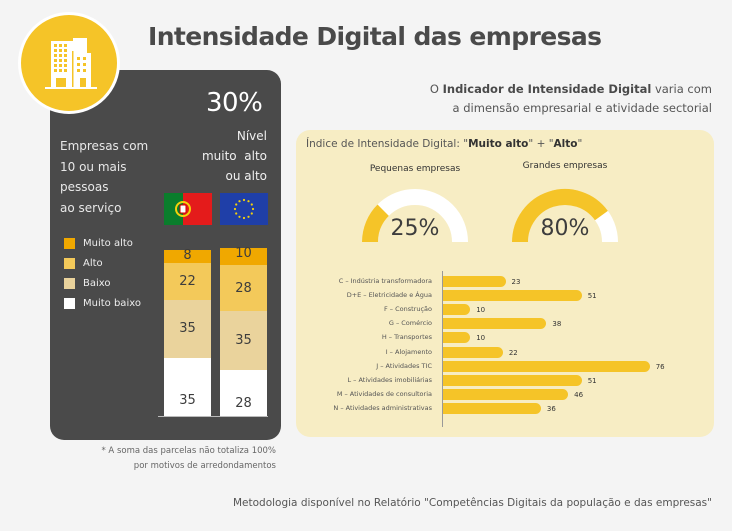  What do you see at coordinates (565, 166) in the screenshot?
I see `gauge-label-large: Grandes empresas` at bounding box center [565, 166].